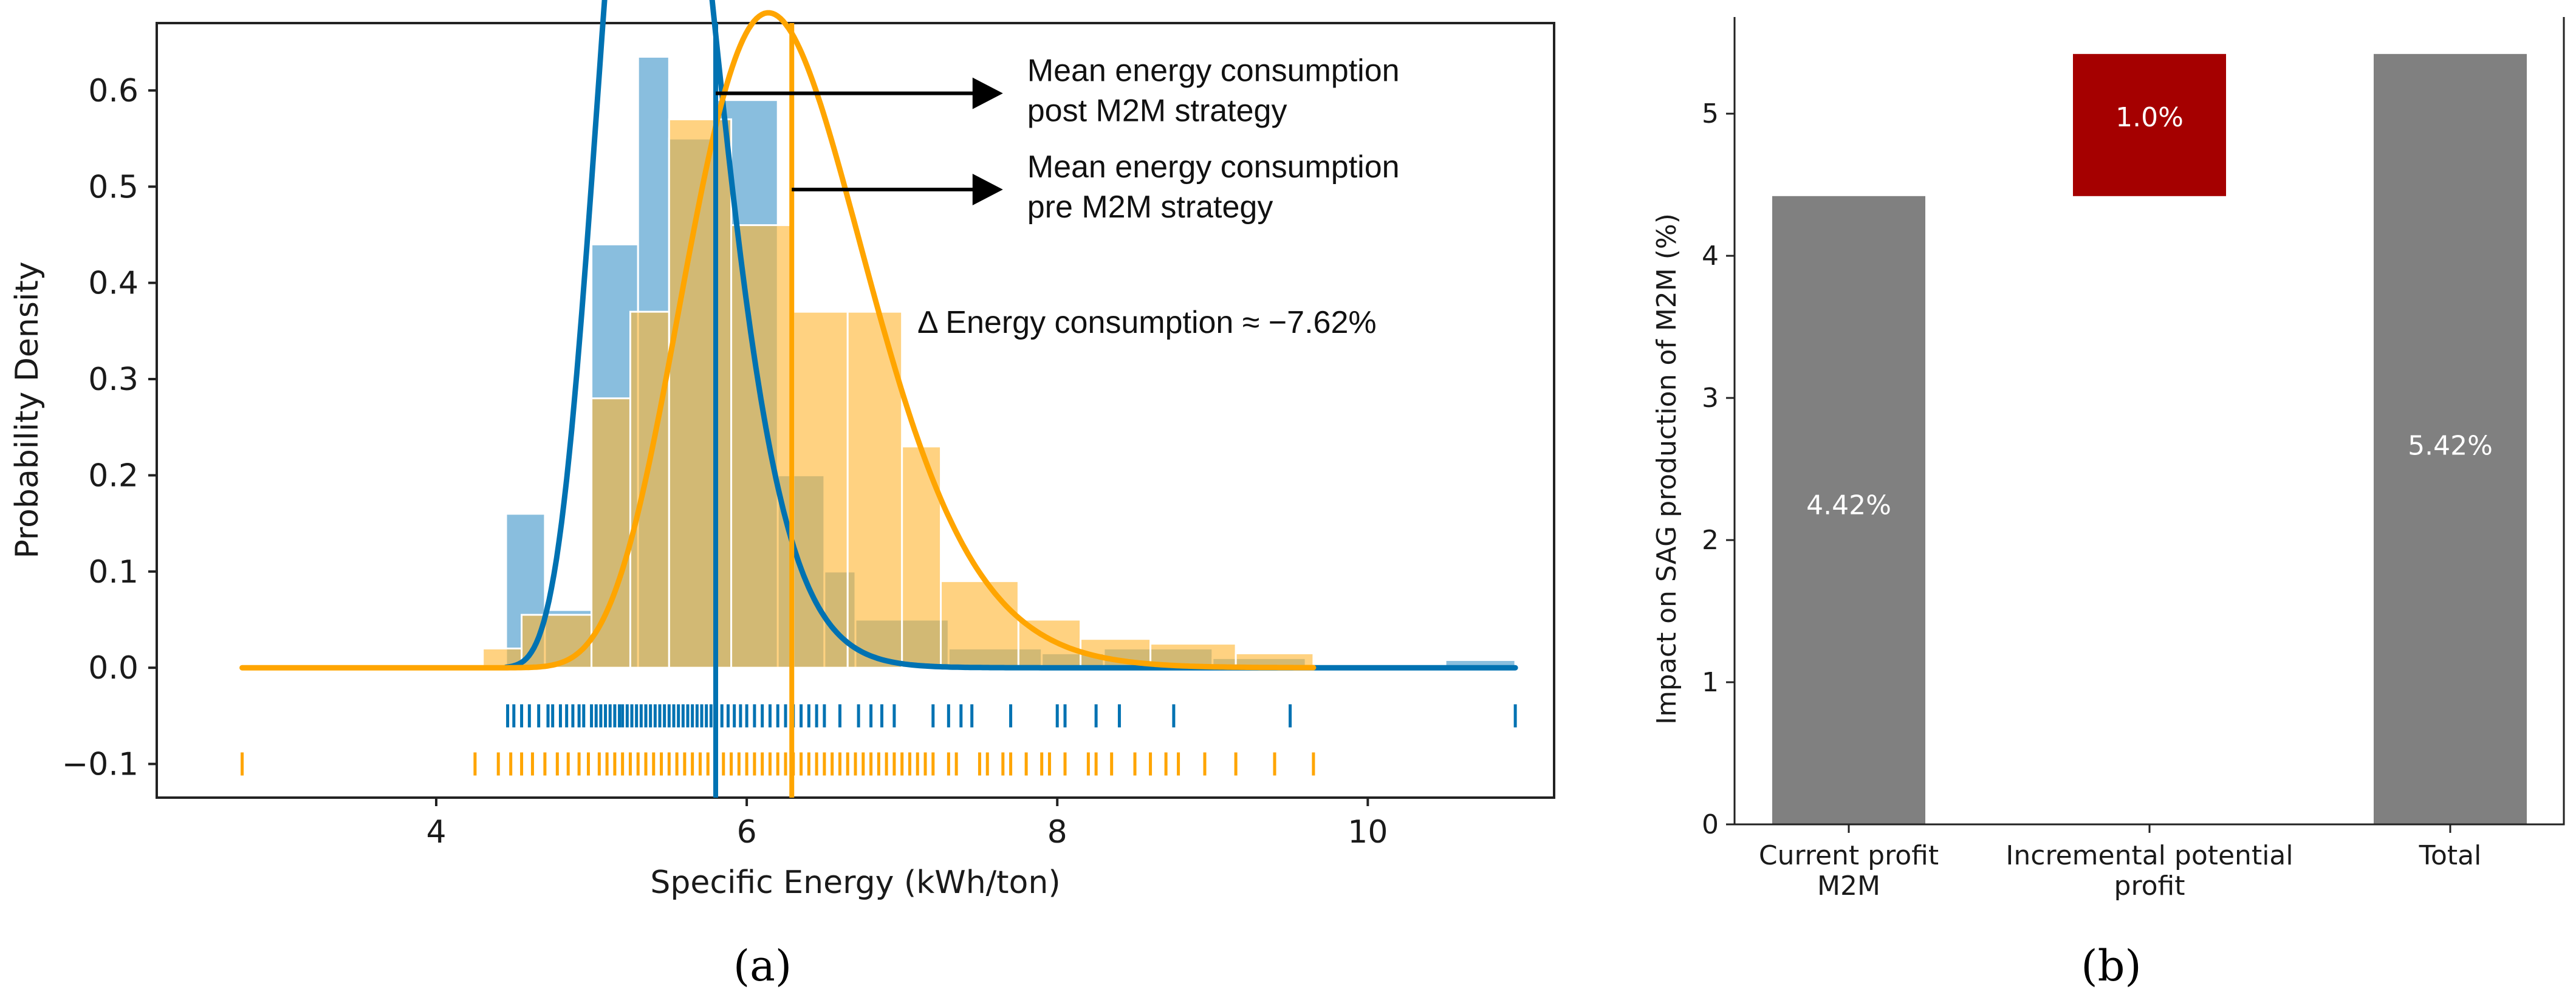 The width and height of the screenshot is (2576, 1006). I want to click on bar-value-label-1: 1.0%, so click(2149, 117).